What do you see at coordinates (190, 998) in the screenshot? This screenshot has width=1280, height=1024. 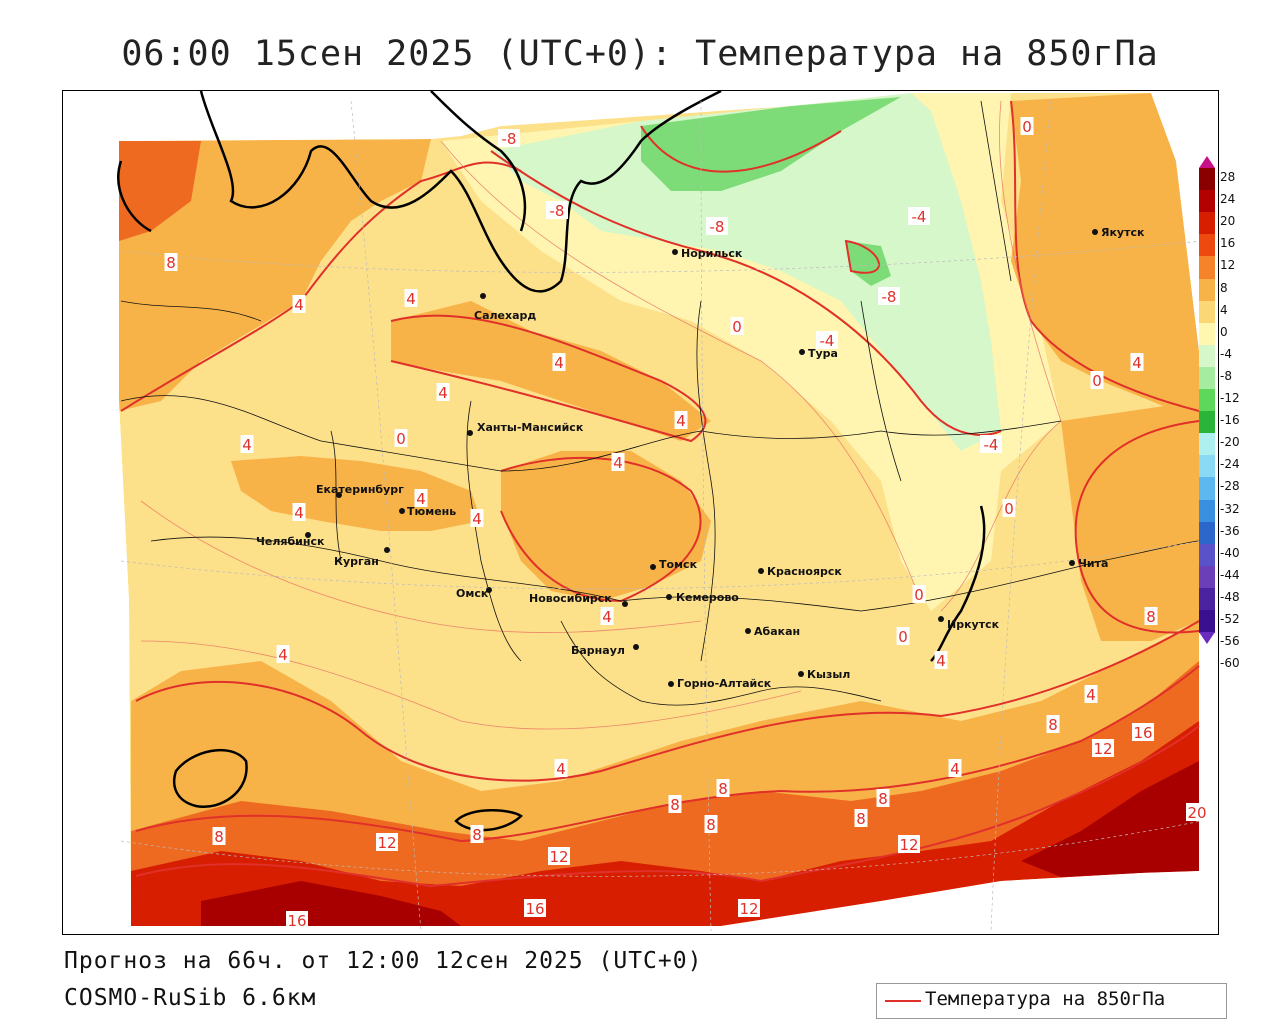 I see `model-name: COSMO-RuSib 6.6км` at bounding box center [190, 998].